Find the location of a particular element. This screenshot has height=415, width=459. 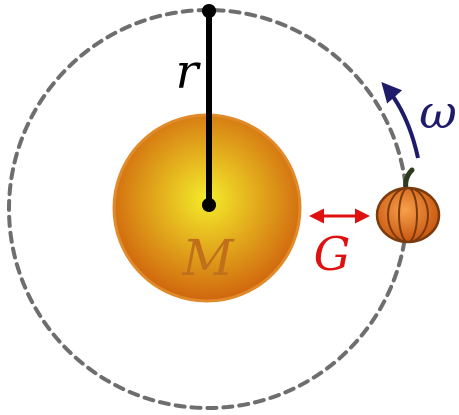

radius-label: r is located at coordinates (189, 72).